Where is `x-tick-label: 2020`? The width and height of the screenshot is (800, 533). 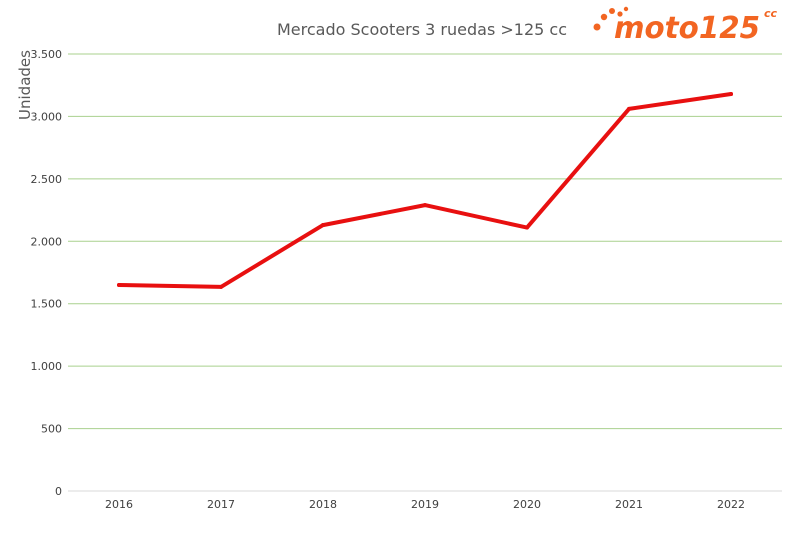
x-tick-label: 2020 is located at coordinates (527, 504).